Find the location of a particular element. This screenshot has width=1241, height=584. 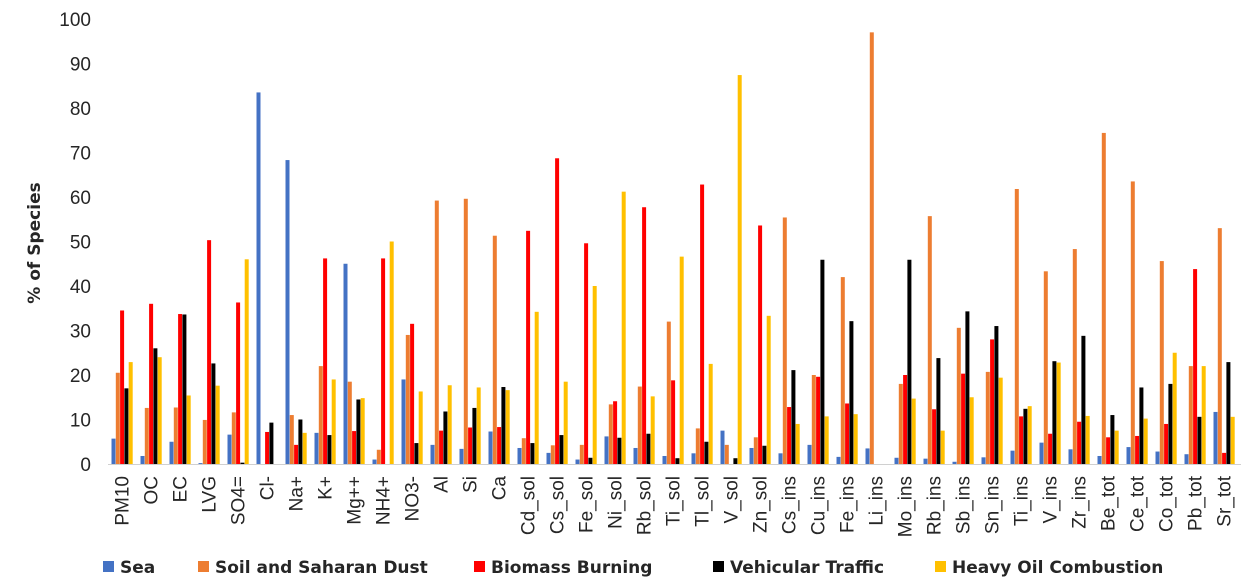

bar-vehicular-traffic-Cd_sol is located at coordinates (532, 453).